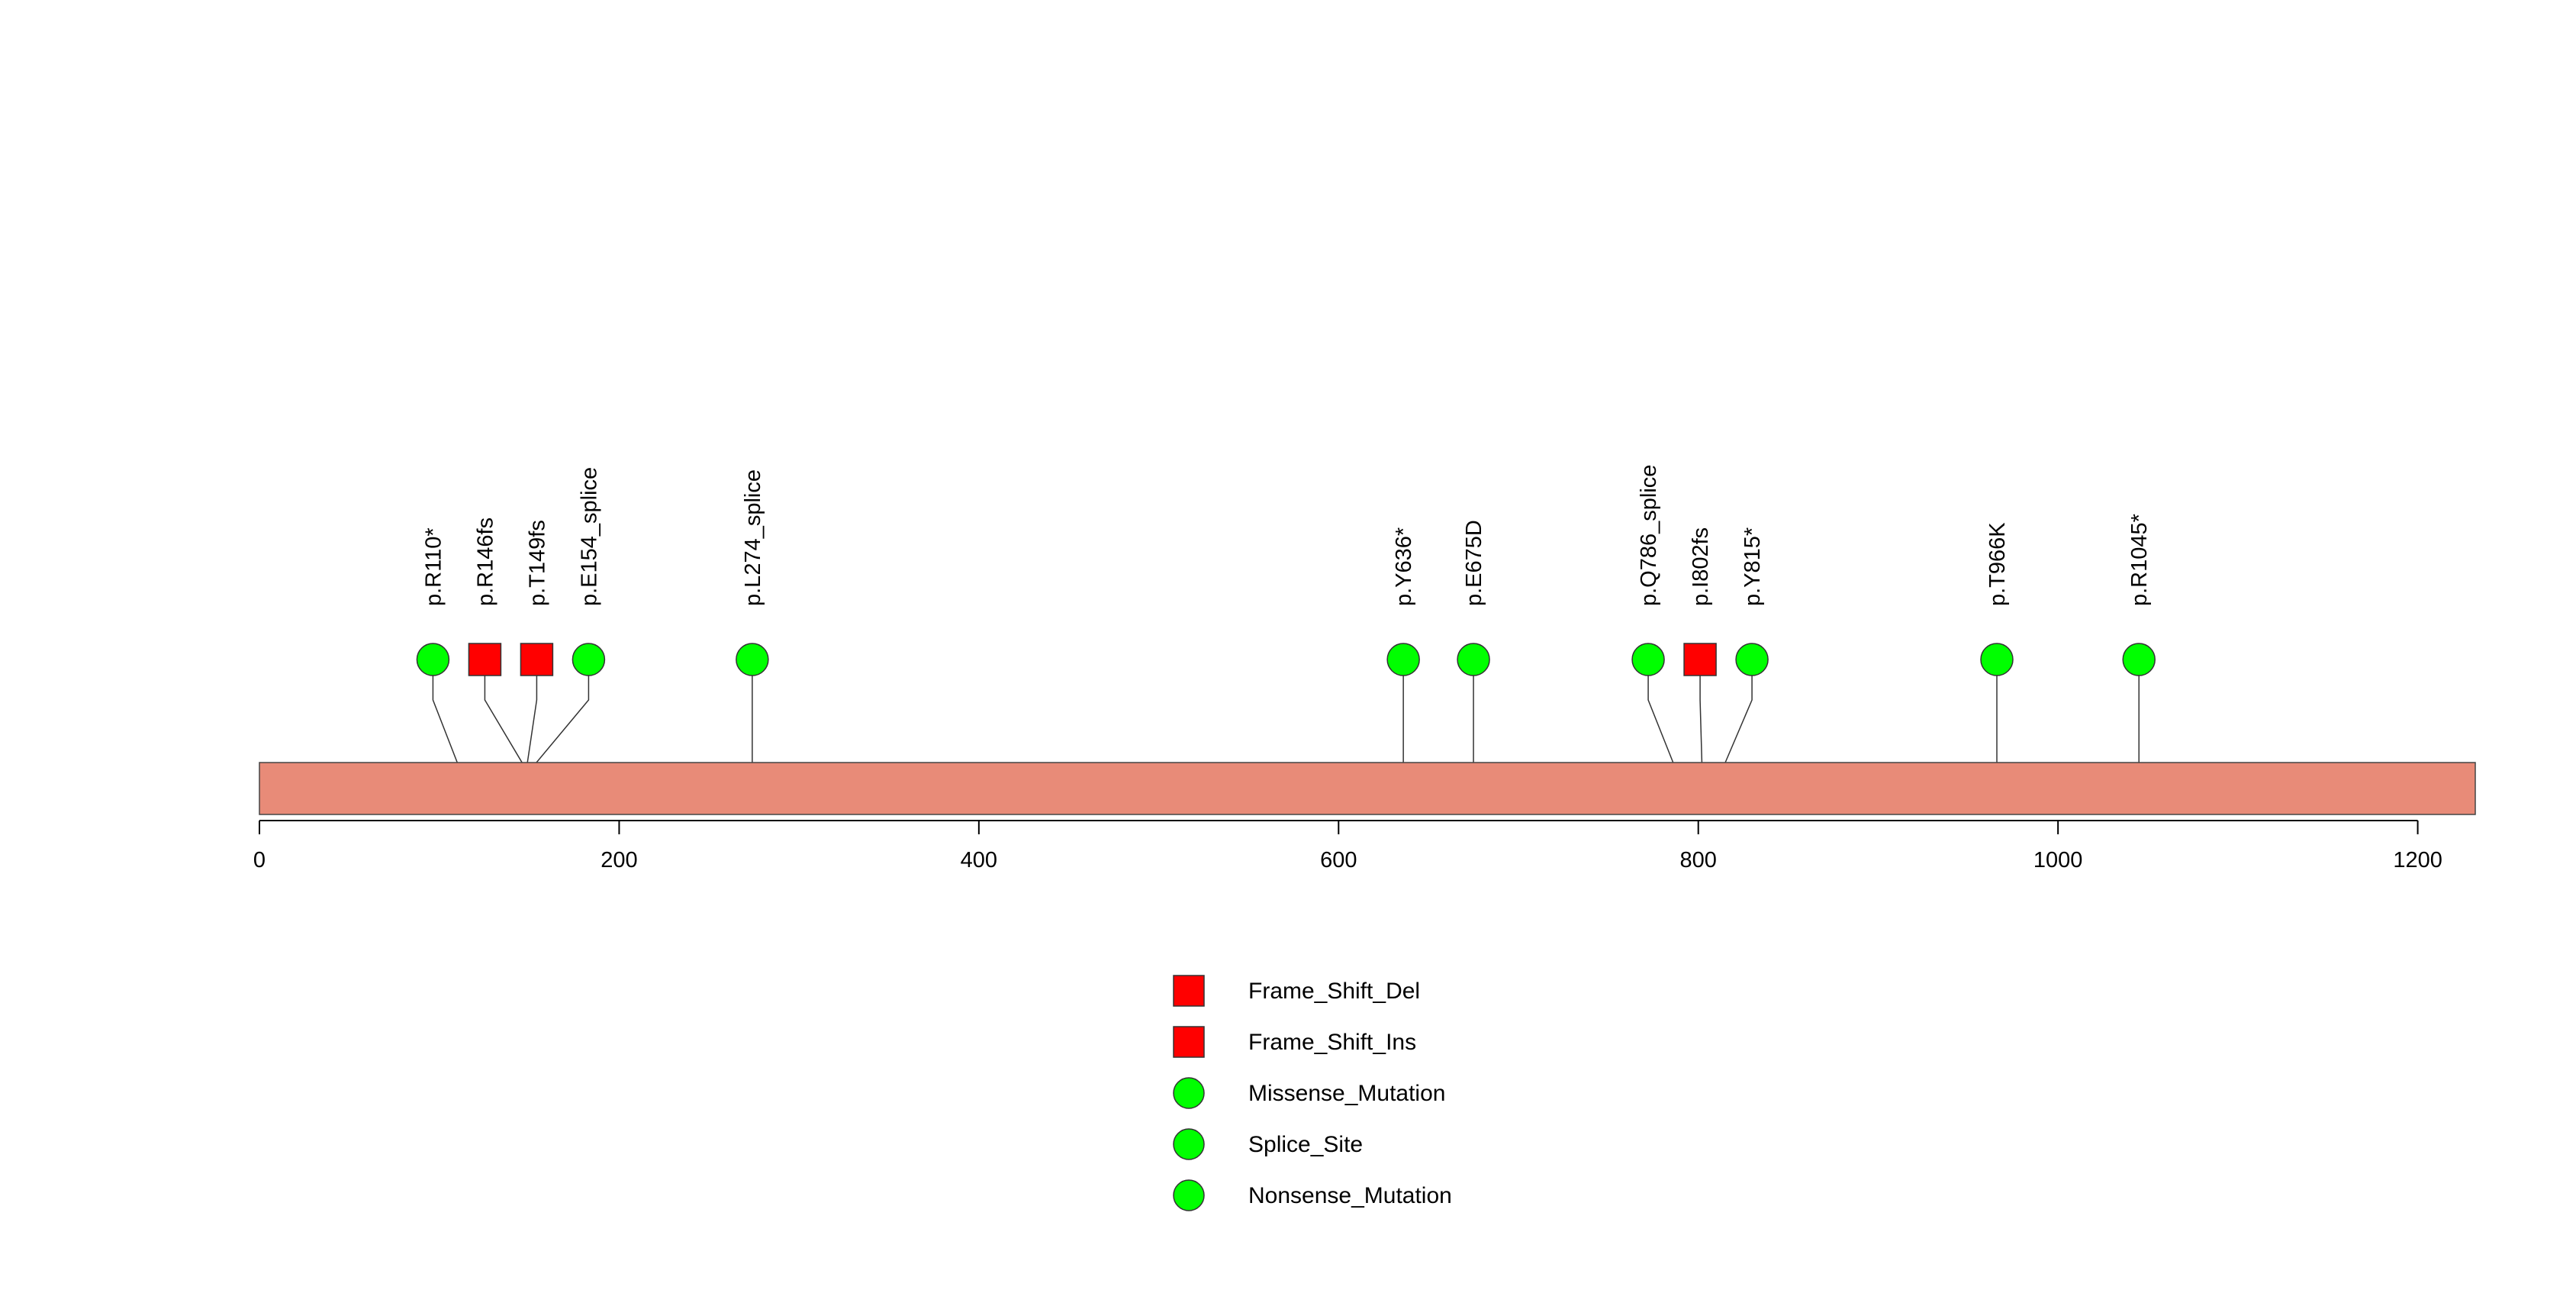  I want to click on mutation-label: p.I802fs, so click(1701, 567).